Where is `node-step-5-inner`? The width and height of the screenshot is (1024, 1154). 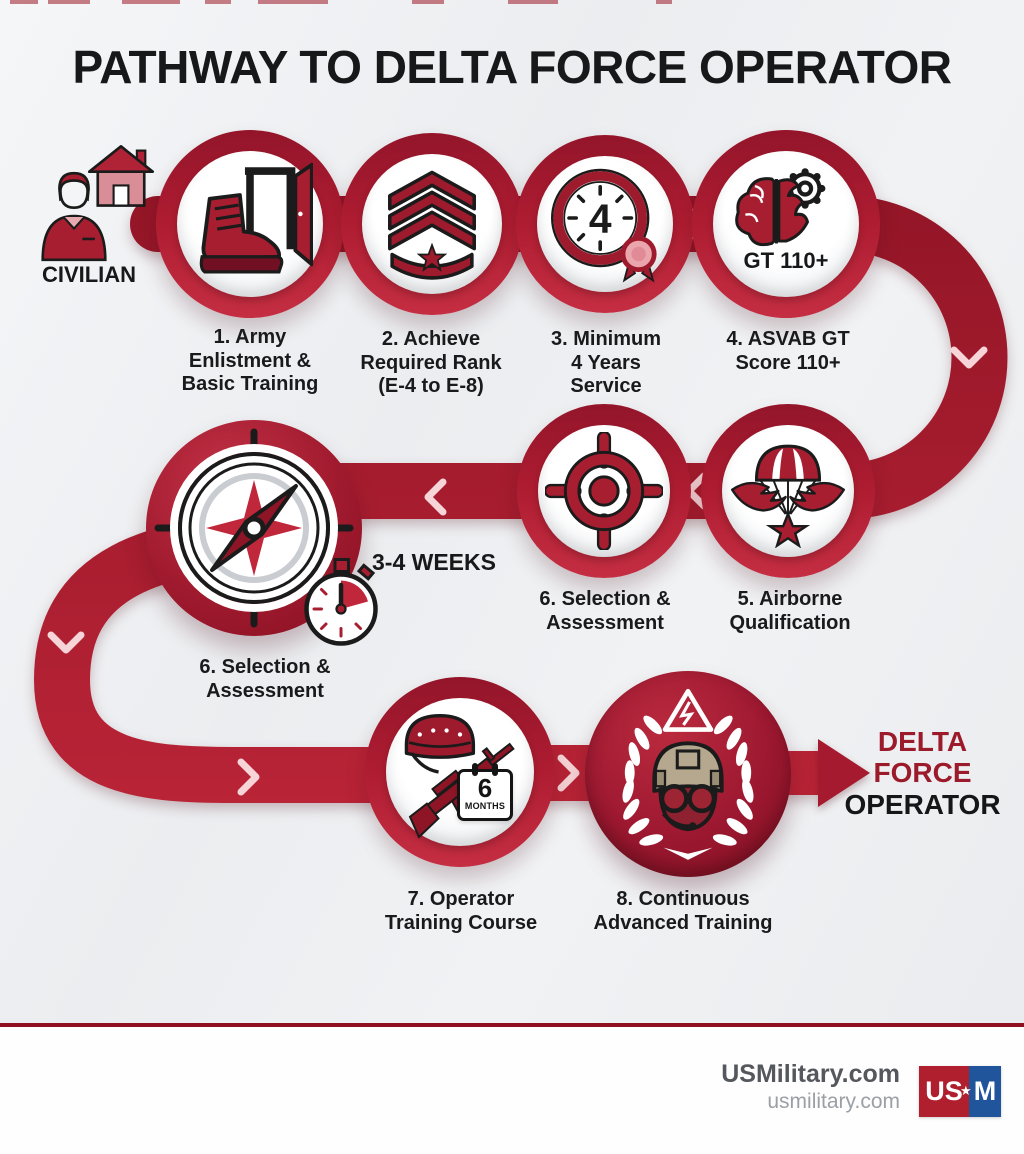 node-step-5-inner is located at coordinates (788, 491).